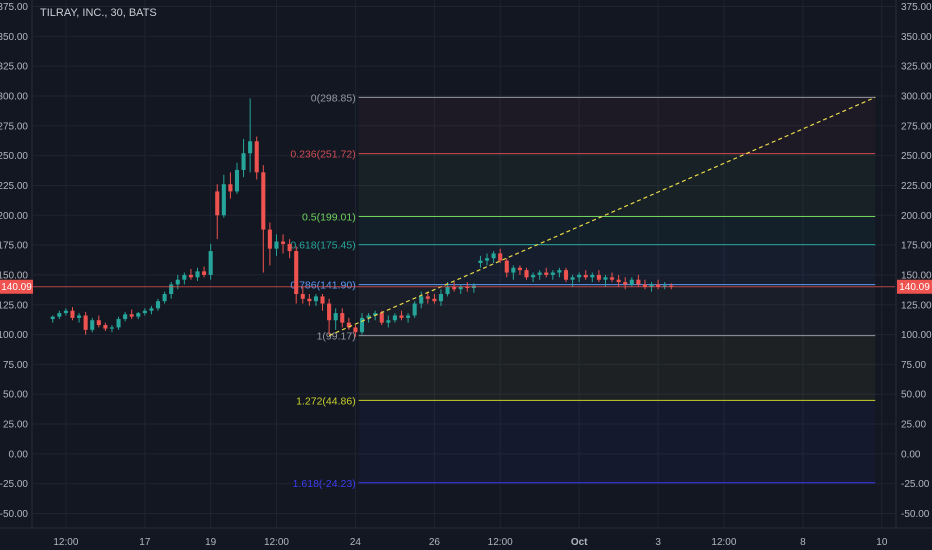 The height and width of the screenshot is (550, 932). Describe the element at coordinates (14, 67) in the screenshot. I see `y-tick-label-left: 325.00` at that location.